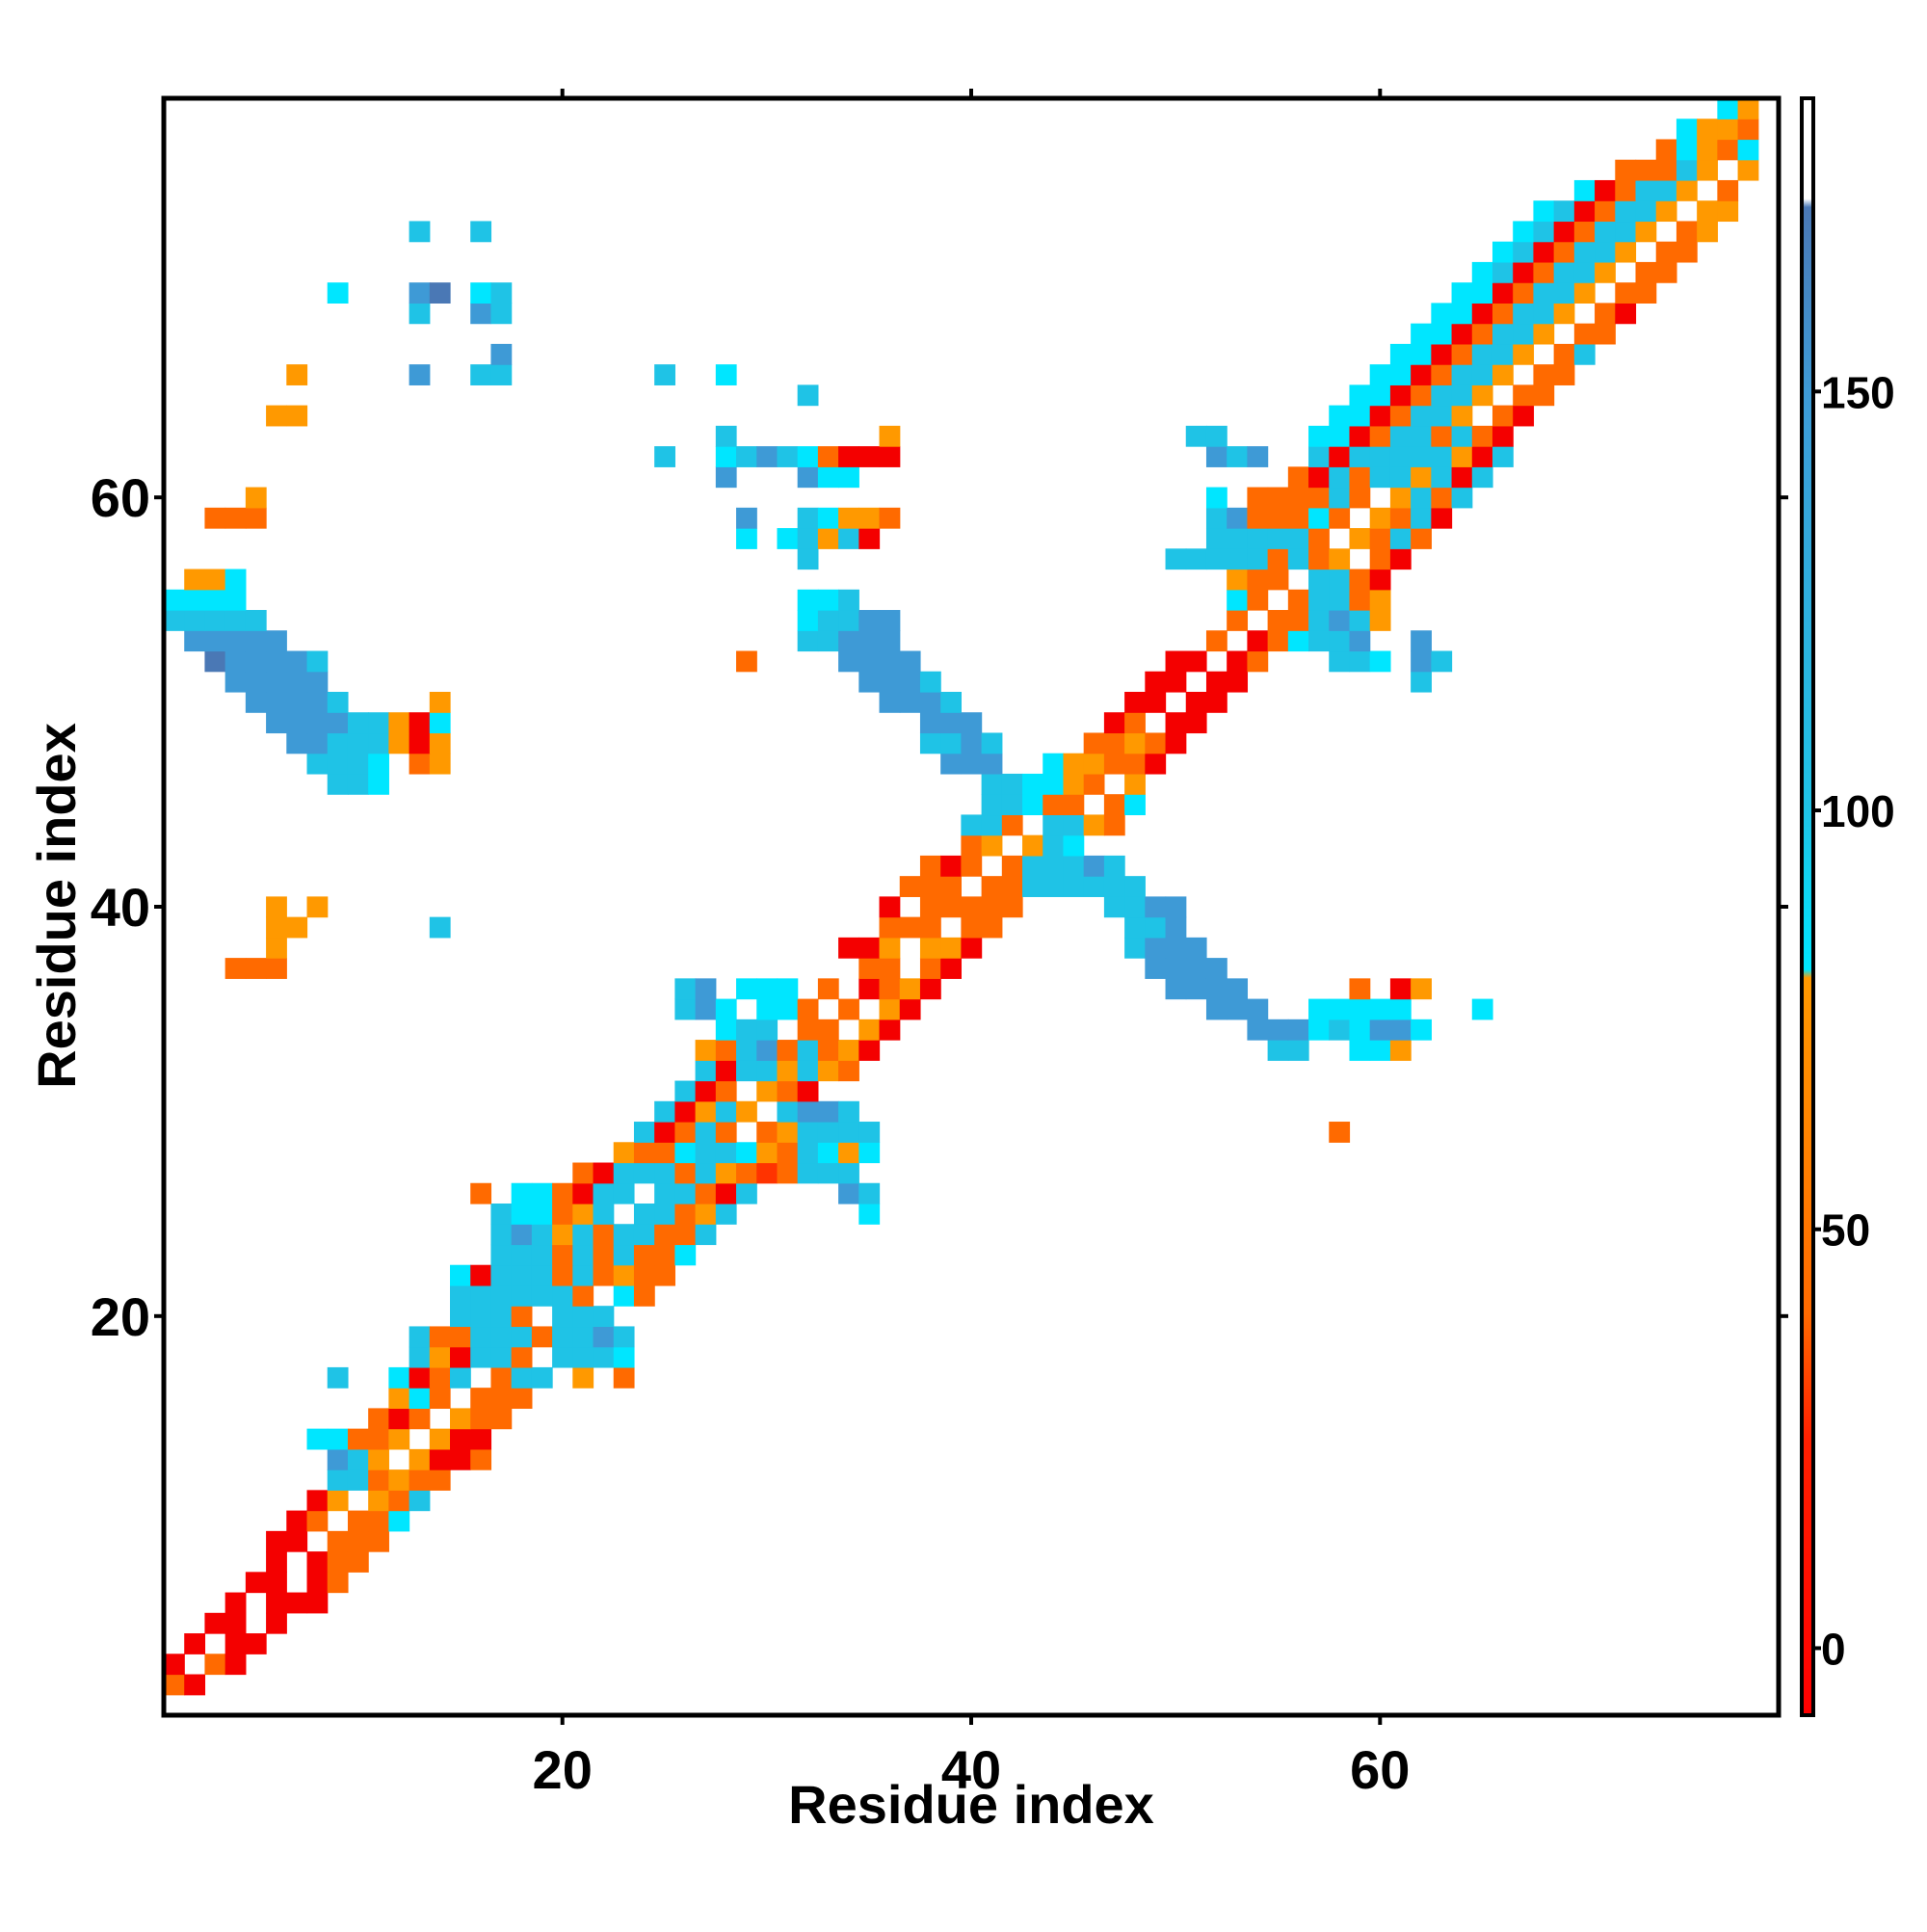 Image resolution: width=1927 pixels, height=1932 pixels. What do you see at coordinates (1833, 1649) in the screenshot?
I see `colorbar-tick-label: 0` at bounding box center [1833, 1649].